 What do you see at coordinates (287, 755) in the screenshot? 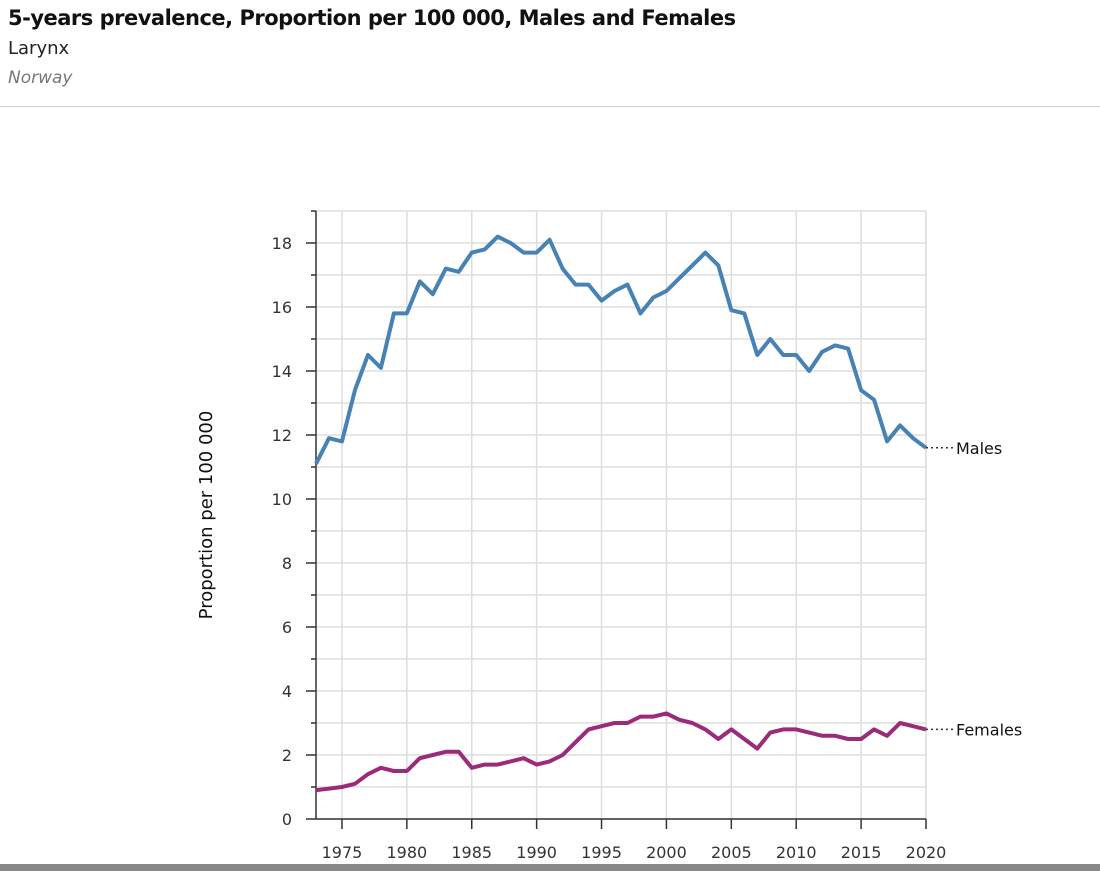
I see `y-tick-label: 2` at bounding box center [287, 755].